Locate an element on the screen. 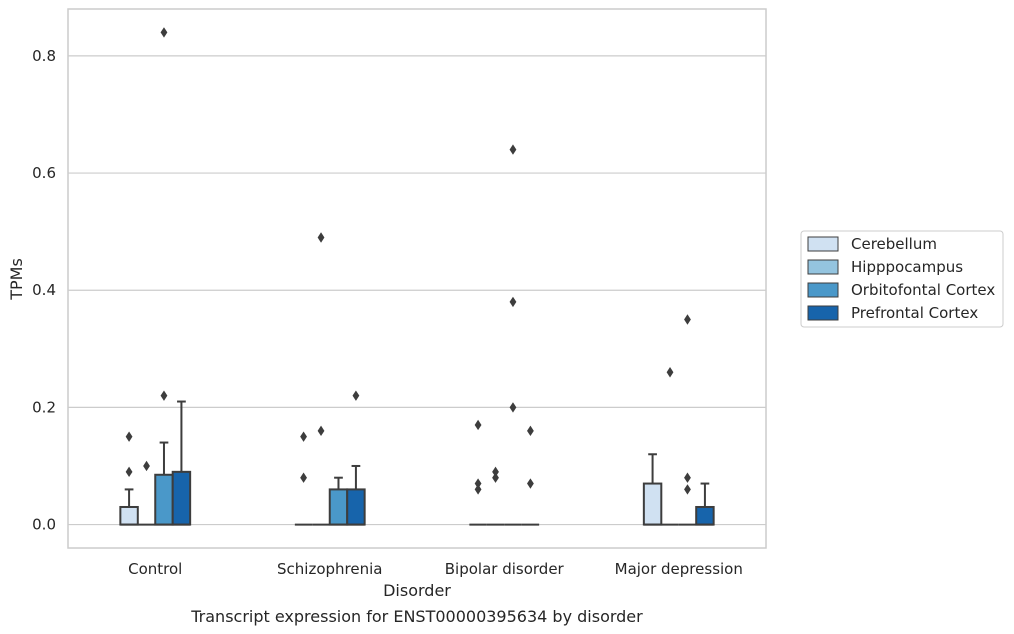 The width and height of the screenshot is (1014, 634). x-tick-label: Major depression is located at coordinates (679, 569).